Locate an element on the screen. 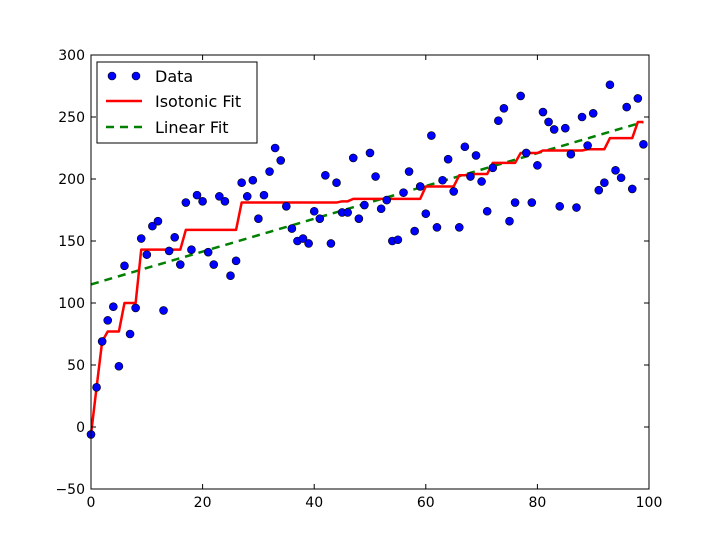 The width and height of the screenshot is (720, 543). legend: Data Isotonic Fit Linear Fit is located at coordinates (177, 102).